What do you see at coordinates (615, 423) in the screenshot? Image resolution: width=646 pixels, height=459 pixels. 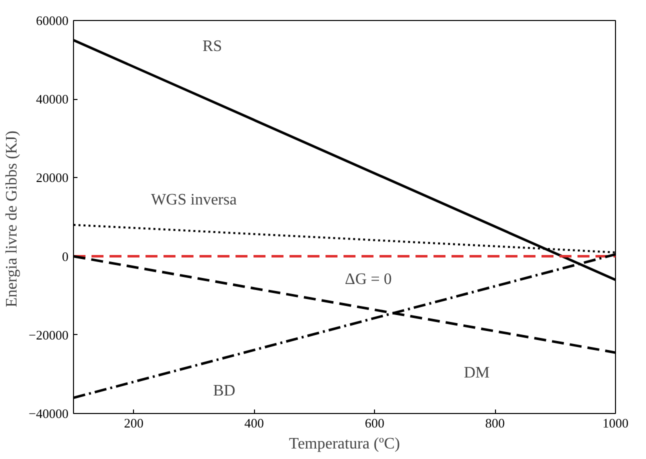 I see `x-tick-label: 1000` at bounding box center [615, 423].